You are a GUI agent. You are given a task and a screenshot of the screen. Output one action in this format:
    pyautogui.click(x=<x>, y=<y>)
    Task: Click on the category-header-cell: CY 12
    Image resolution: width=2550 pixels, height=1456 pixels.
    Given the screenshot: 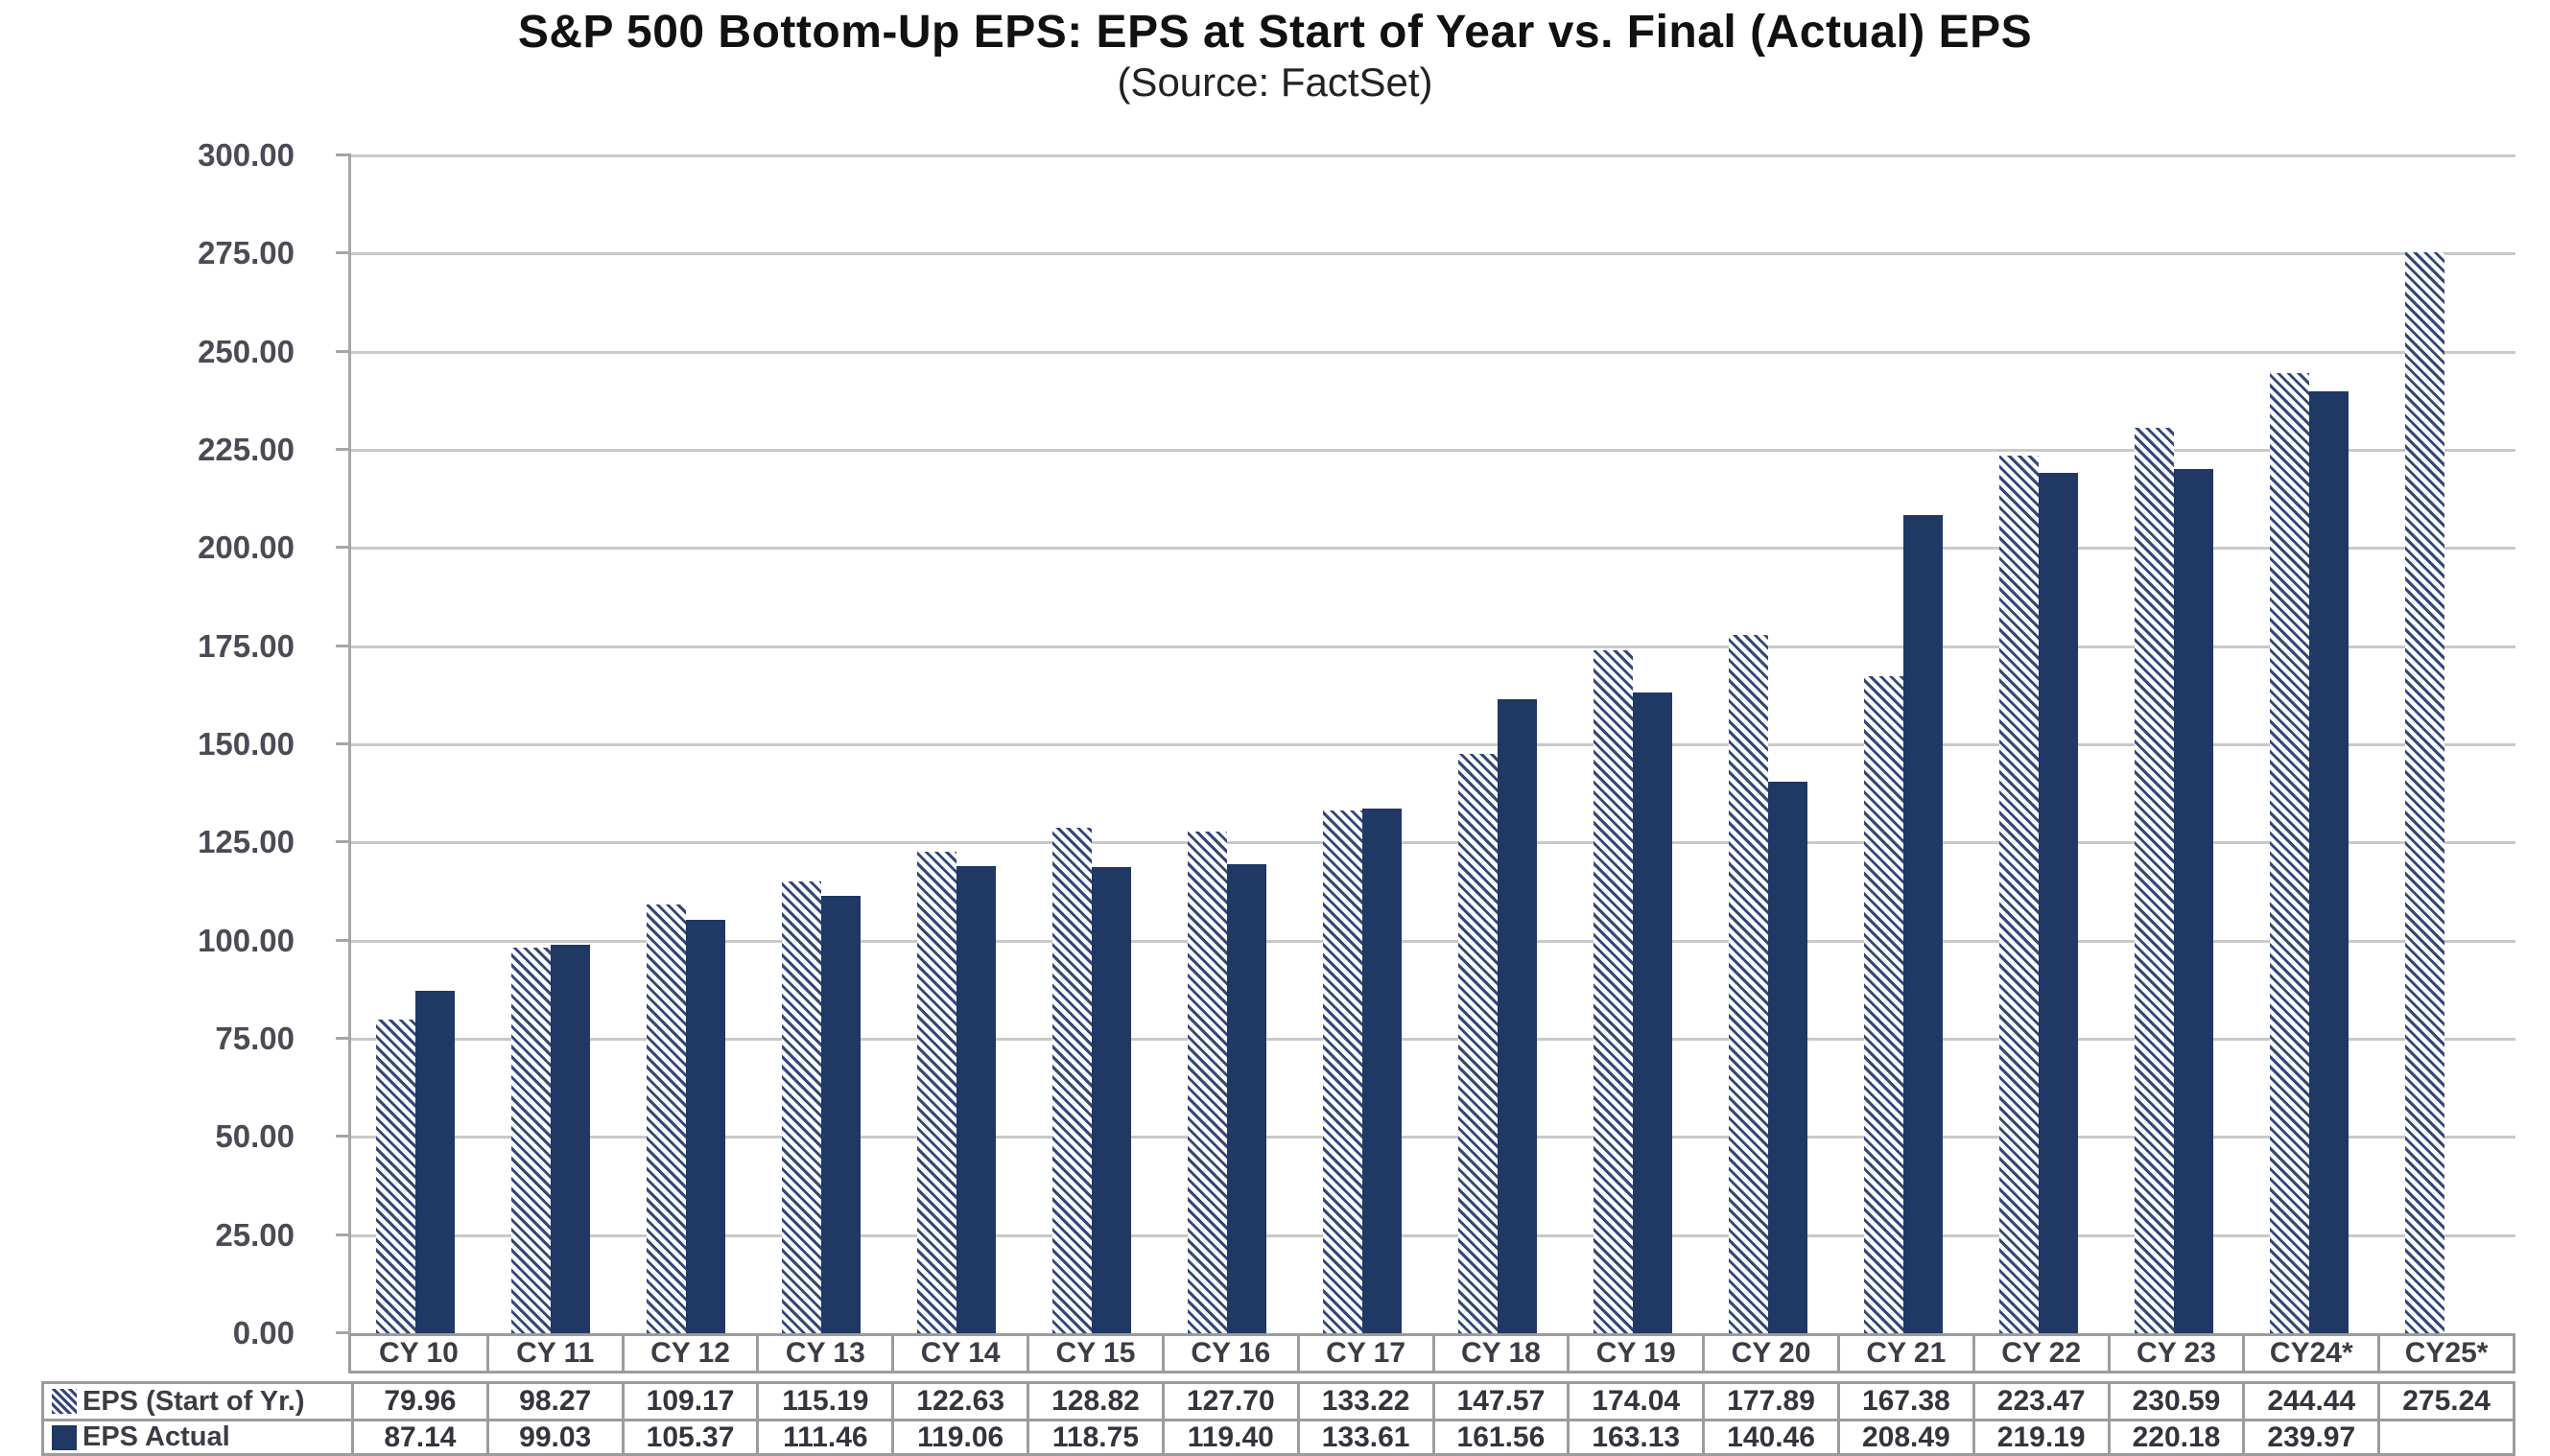 What is the action you would take?
    pyautogui.click(x=689, y=1354)
    